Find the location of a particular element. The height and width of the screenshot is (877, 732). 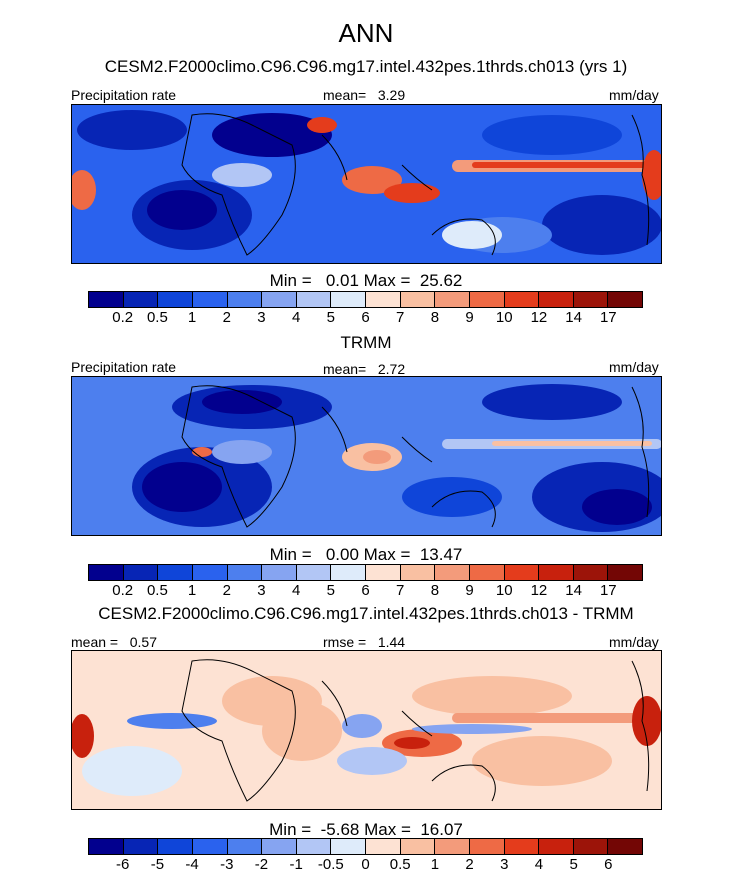

panel-2-colorbar-ticks: 0.2 0.5 1 2 3 4 5 6 7 8 9 10 12 14 17 is located at coordinates (365, 592).